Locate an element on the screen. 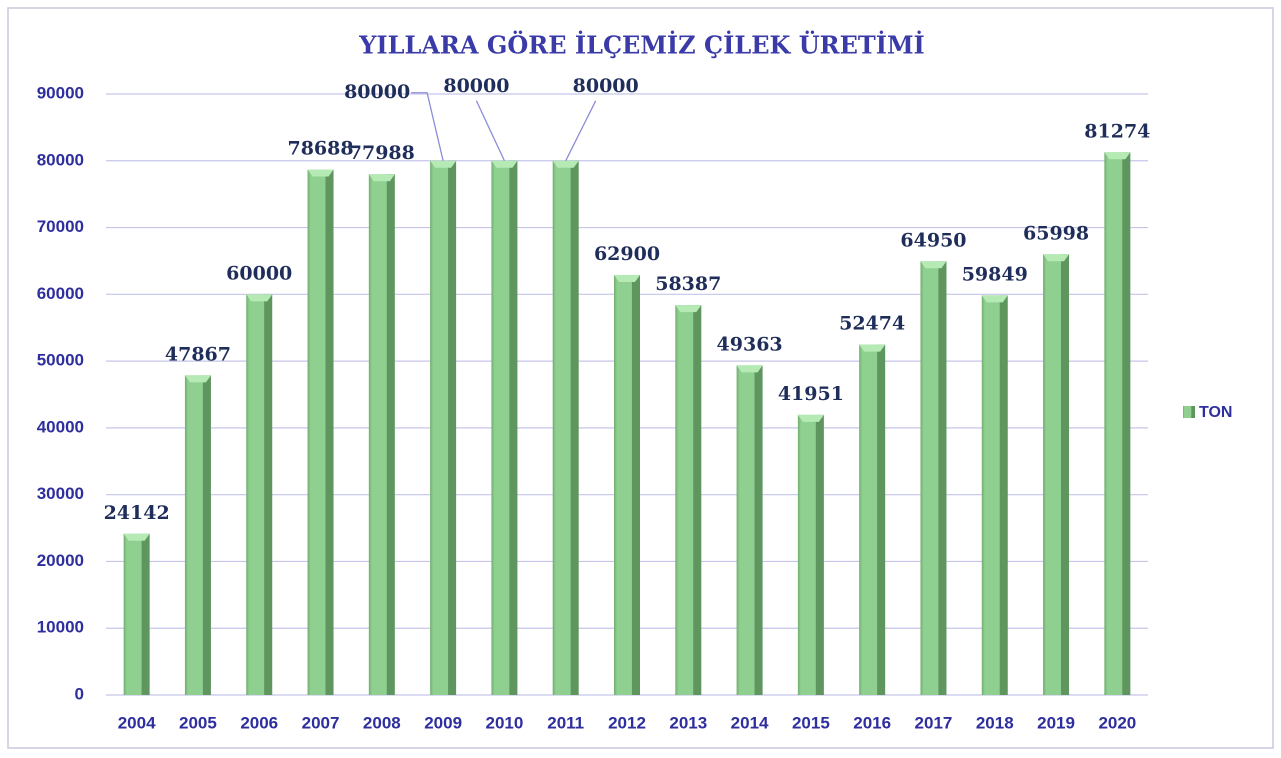  x-tick-label: 2019 is located at coordinates (1056, 722).